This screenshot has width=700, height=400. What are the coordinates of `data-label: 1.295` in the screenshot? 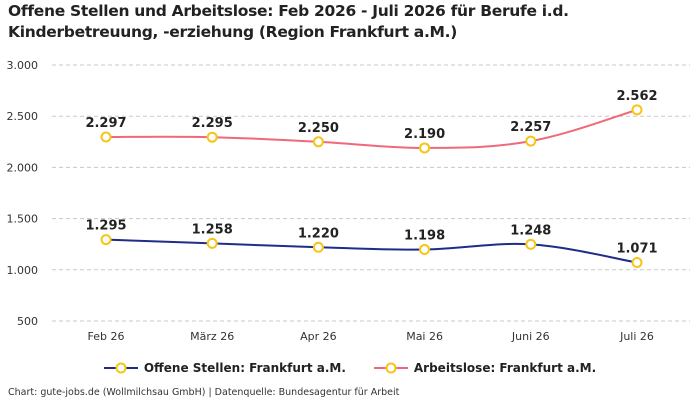 It's located at (105, 226).